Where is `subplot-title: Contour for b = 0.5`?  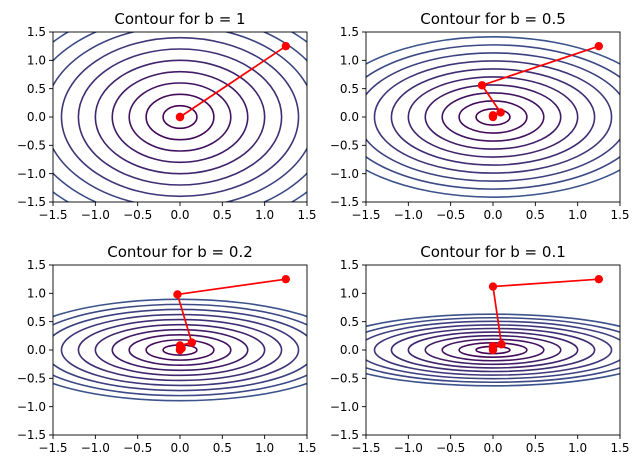 subplot-title: Contour for b = 0.5 is located at coordinates (493, 19).